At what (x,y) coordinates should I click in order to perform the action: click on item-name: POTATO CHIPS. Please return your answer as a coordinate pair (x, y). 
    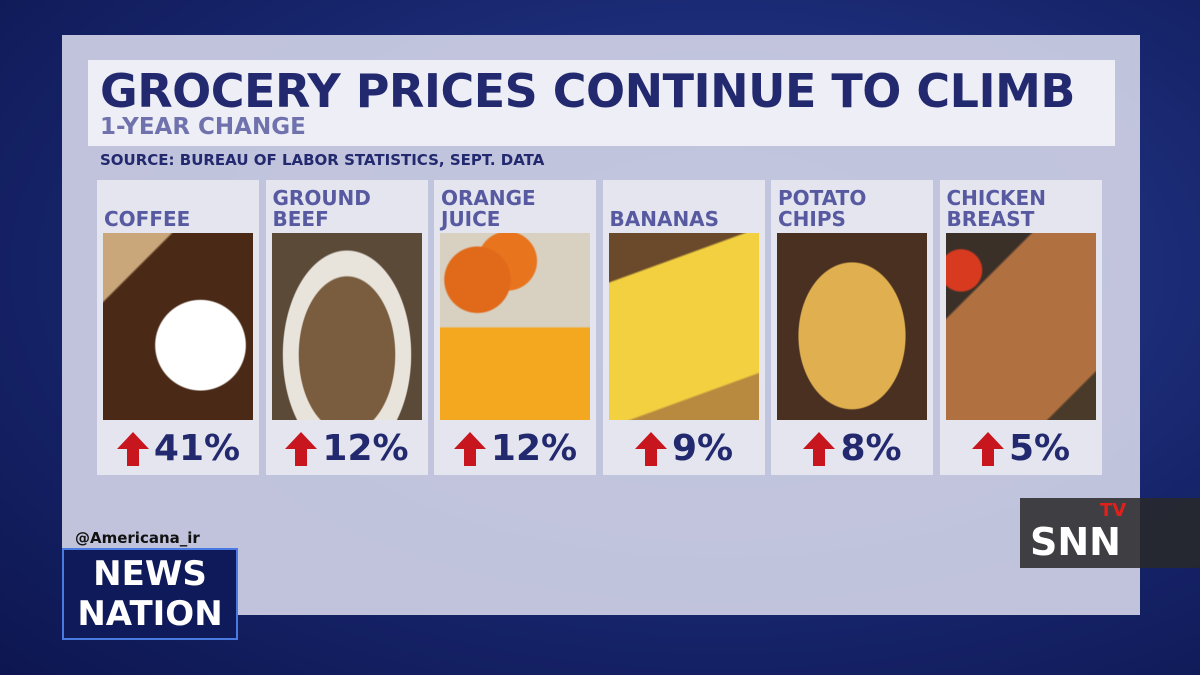
    Looking at the image, I should click on (822, 207).